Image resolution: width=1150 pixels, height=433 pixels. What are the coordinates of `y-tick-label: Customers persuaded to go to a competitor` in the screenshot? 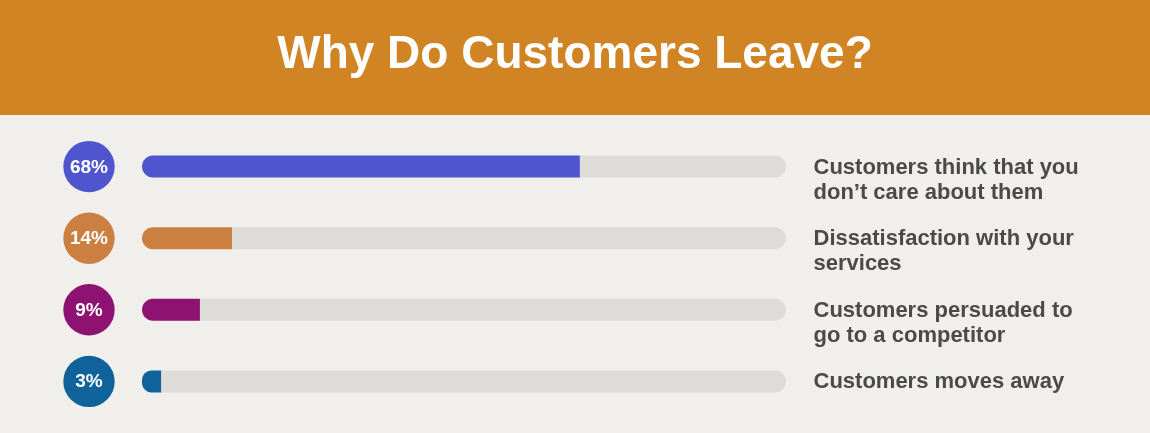 It's located at (943, 321).